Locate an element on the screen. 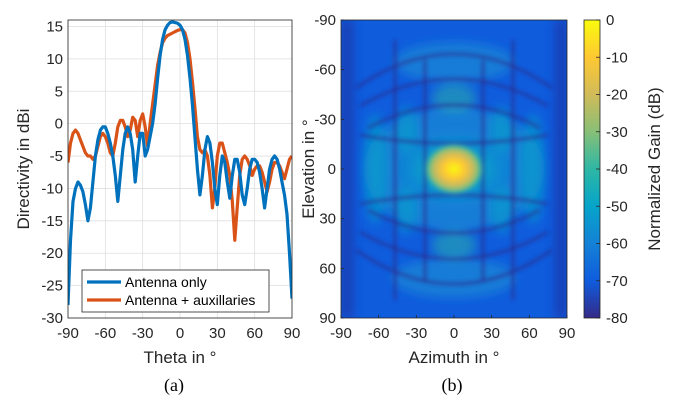 The height and width of the screenshot is (406, 678). y-tick-label: 5 is located at coordinates (59, 91).